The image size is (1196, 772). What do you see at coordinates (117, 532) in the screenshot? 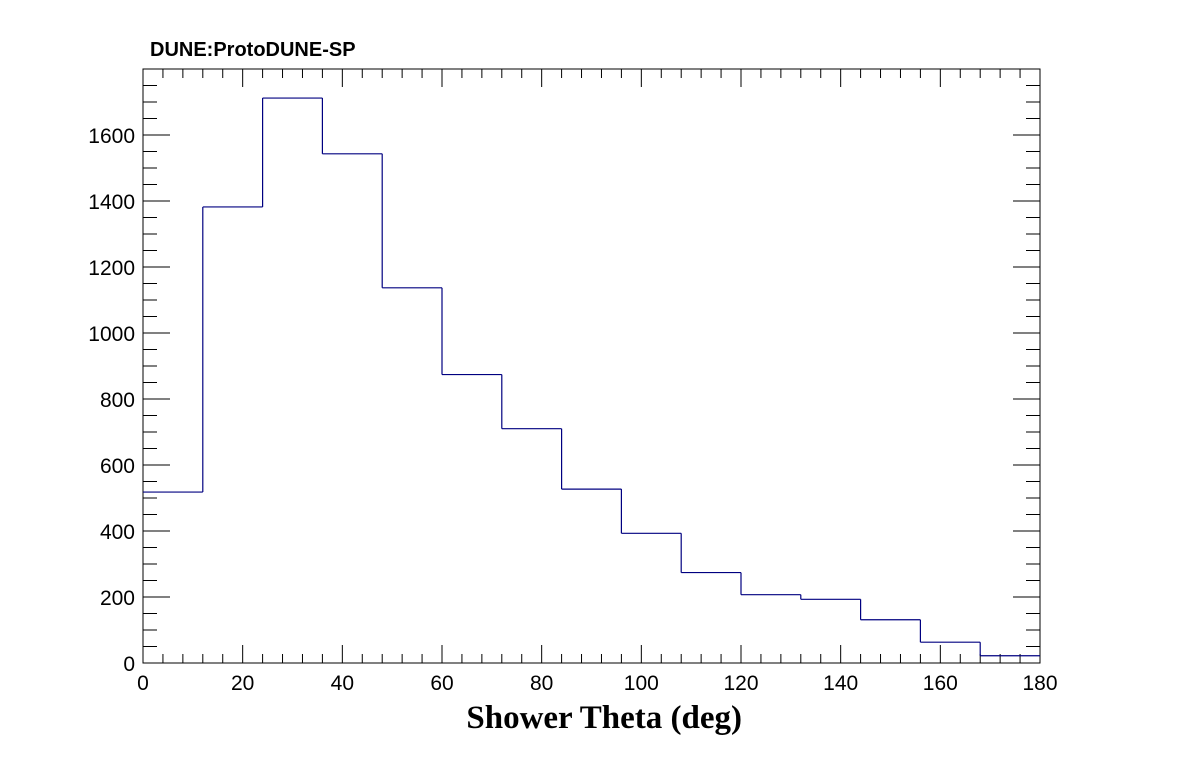
I see `y-tick-label: 400` at bounding box center [117, 532].